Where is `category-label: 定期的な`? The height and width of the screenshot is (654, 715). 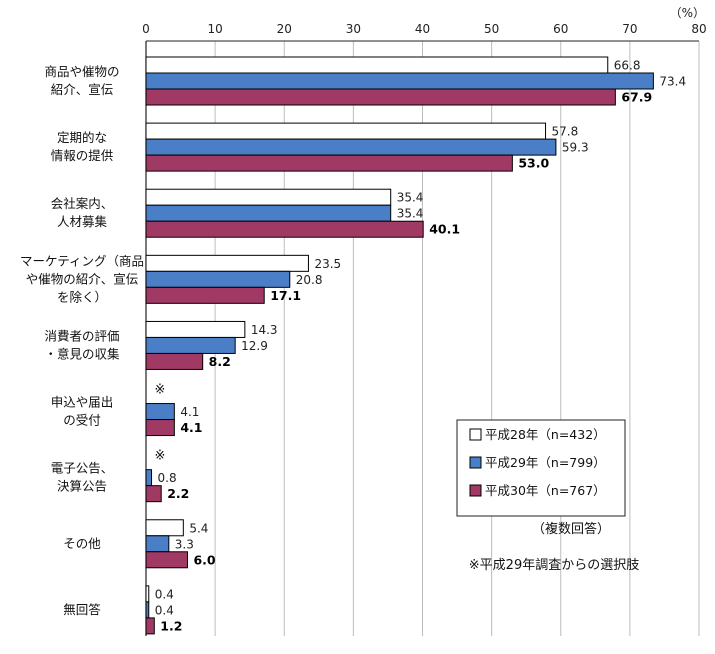
category-label: 定期的な is located at coordinates (82, 137).